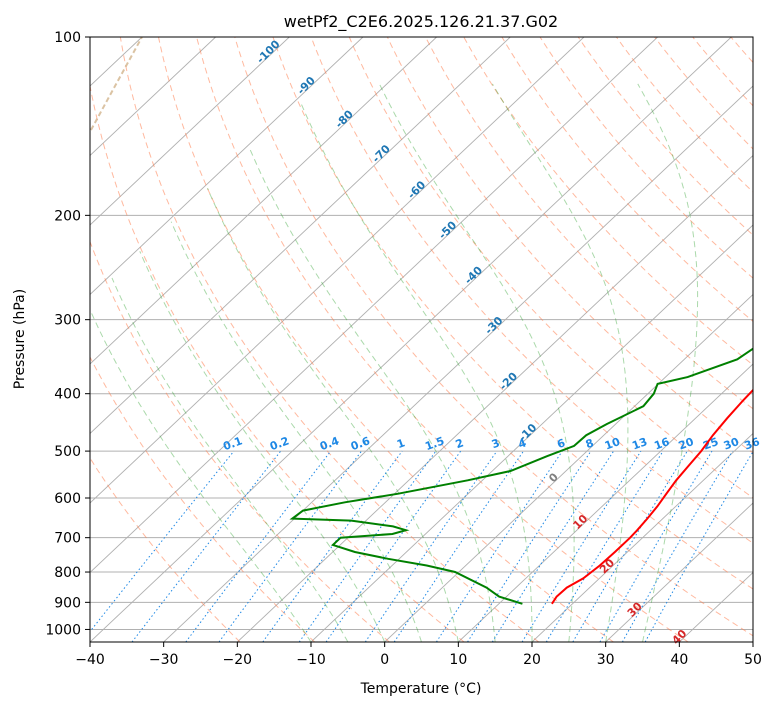  What do you see at coordinates (508, 381) in the screenshot?
I see `isotherm-label: -20` at bounding box center [508, 381].